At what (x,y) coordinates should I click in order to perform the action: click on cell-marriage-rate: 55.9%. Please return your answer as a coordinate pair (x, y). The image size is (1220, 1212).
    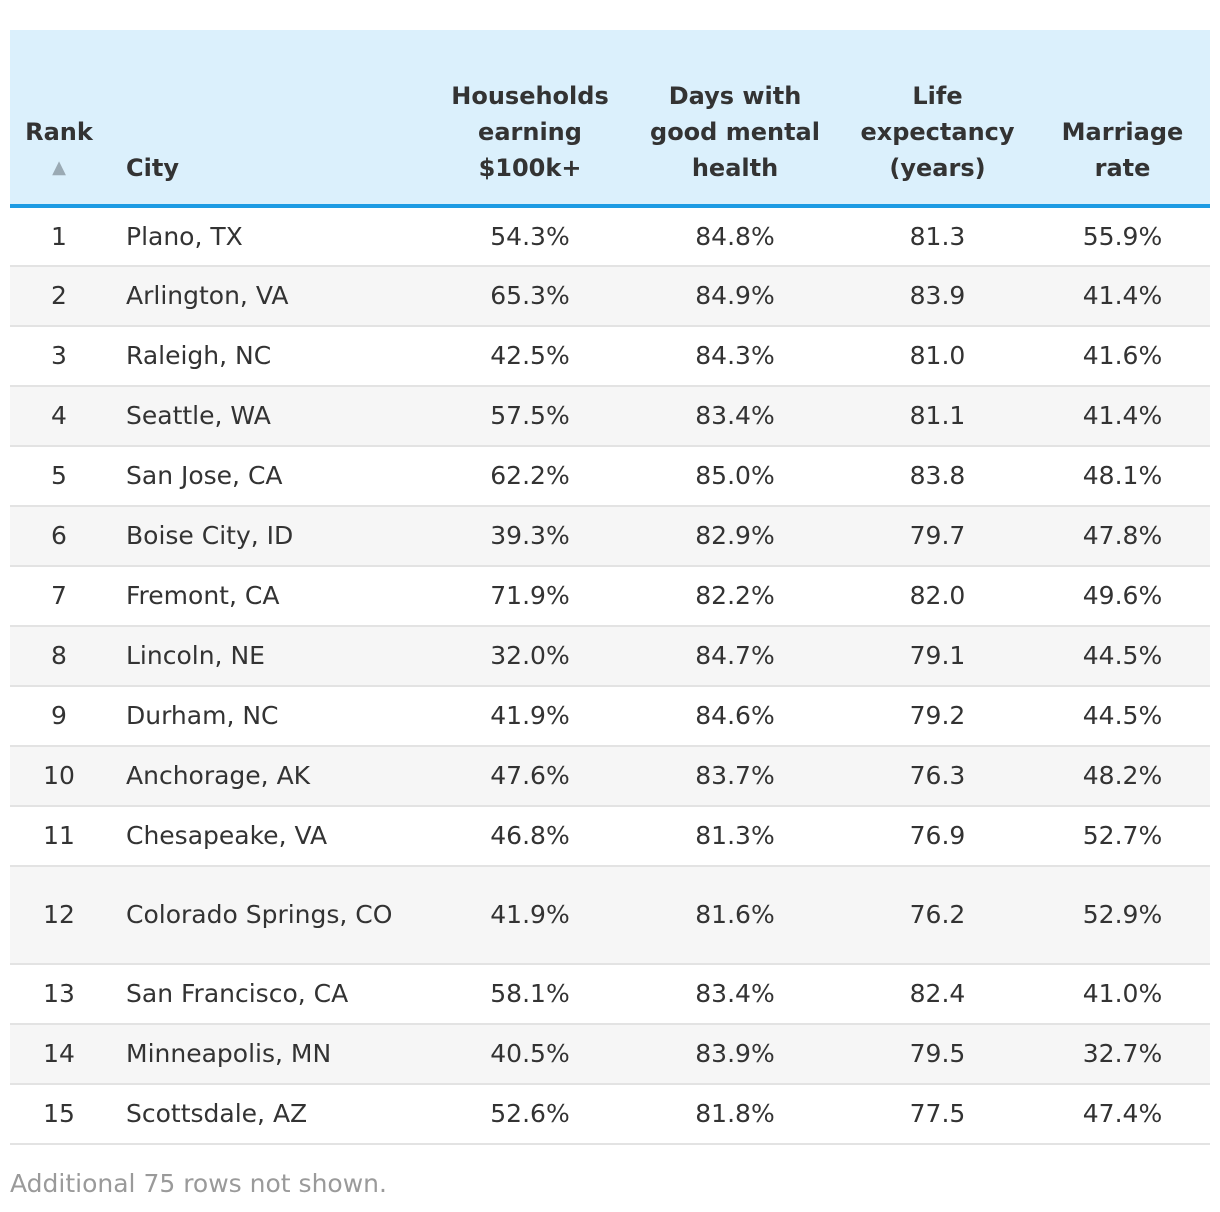
    Looking at the image, I should click on (1122, 236).